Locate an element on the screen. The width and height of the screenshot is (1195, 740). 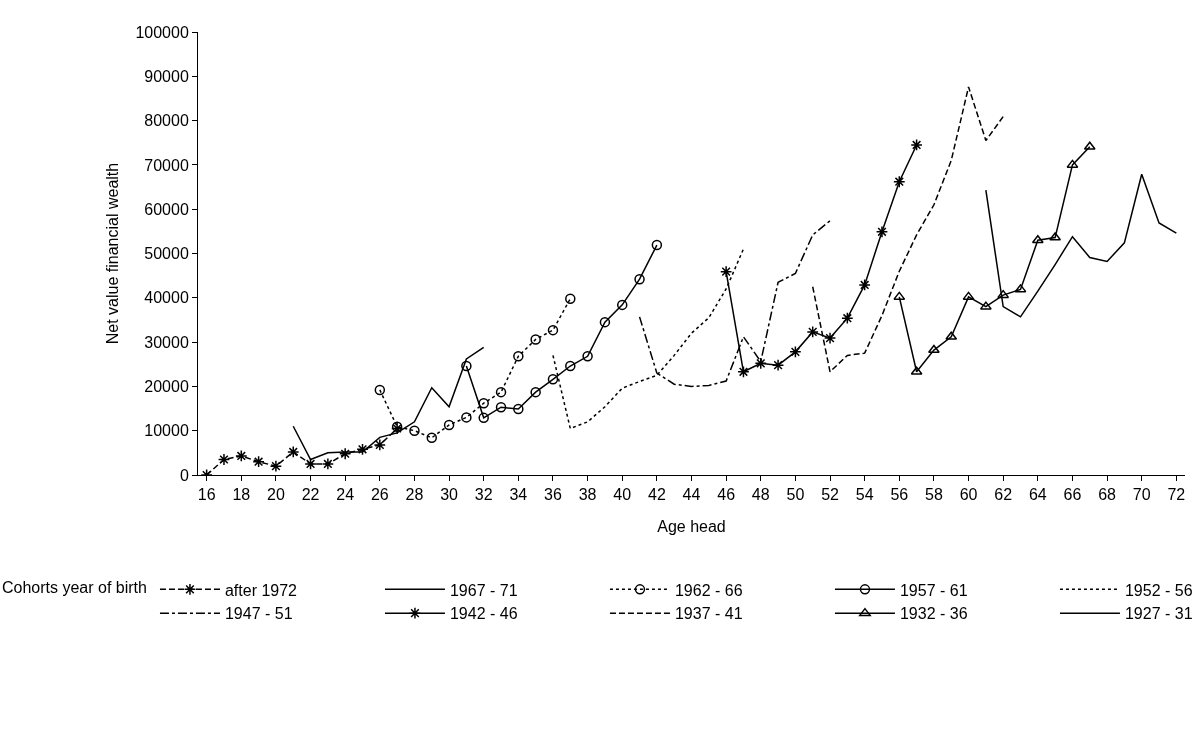
x-tick-label: 26 is located at coordinates (379, 495).